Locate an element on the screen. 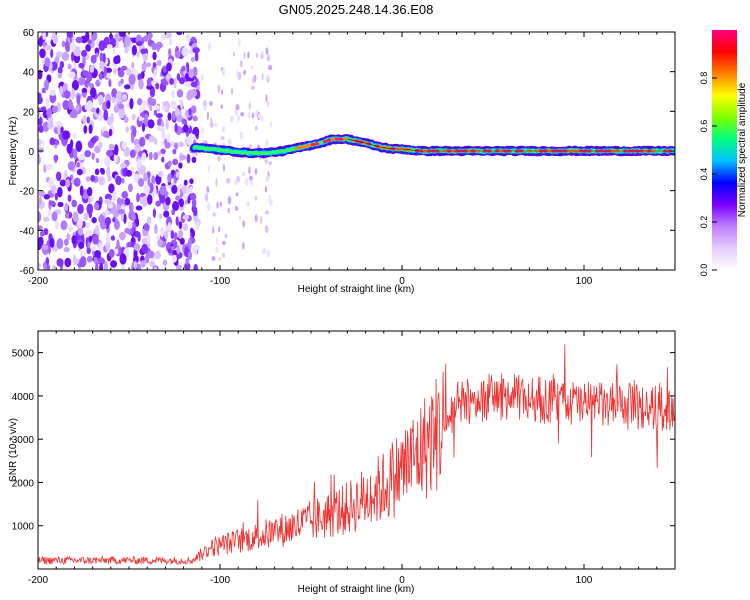 The height and width of the screenshot is (600, 750). snr-xlabel: Height of straight line (km) is located at coordinates (356, 589).